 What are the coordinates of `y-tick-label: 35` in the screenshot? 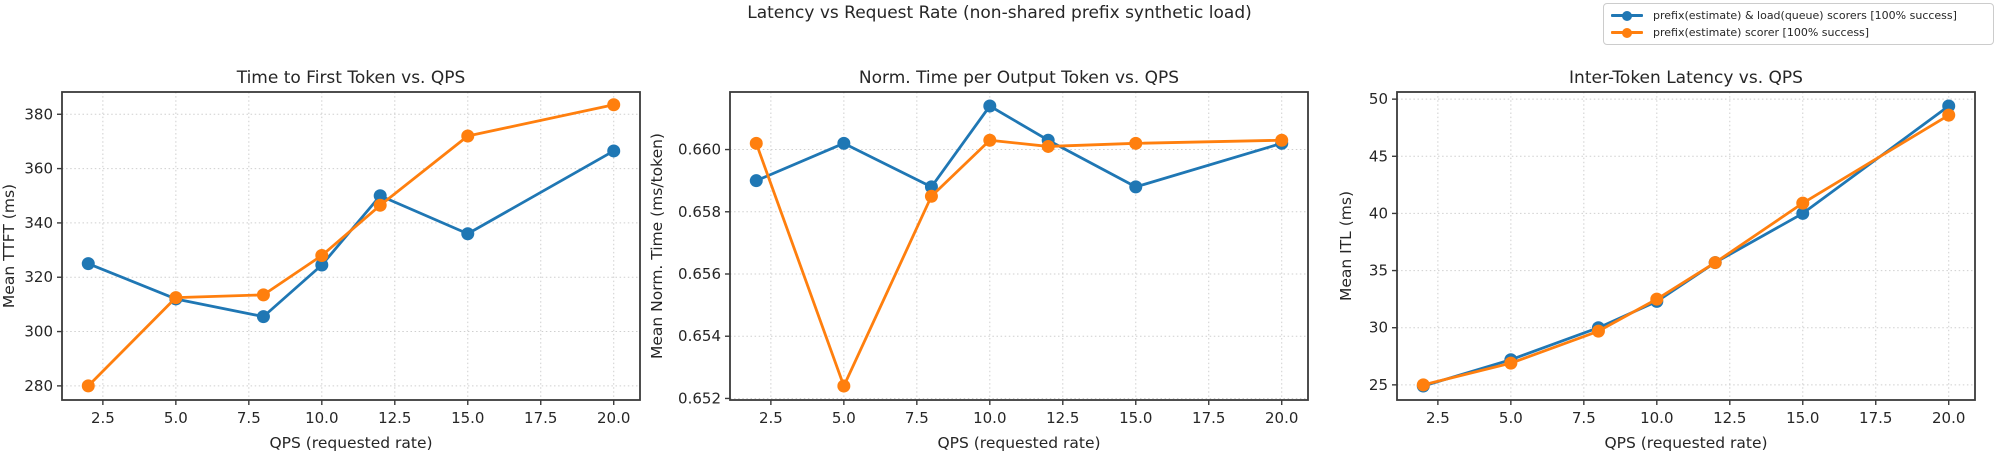 It's located at (1378, 271).